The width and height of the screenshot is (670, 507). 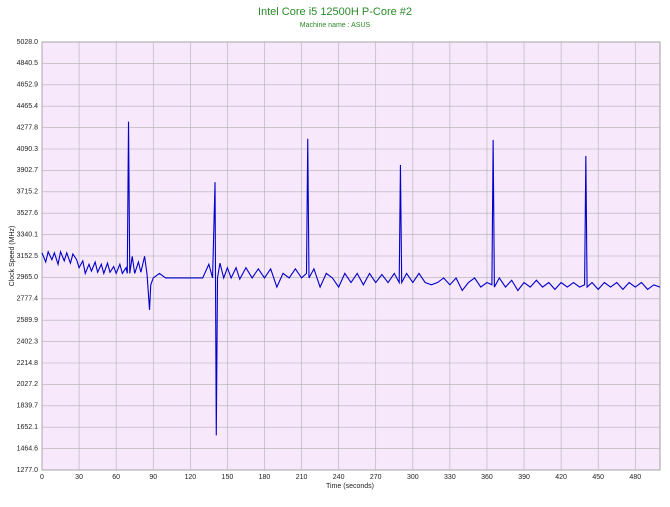 I want to click on y-tick-label: 2965.0, so click(x=28, y=277).